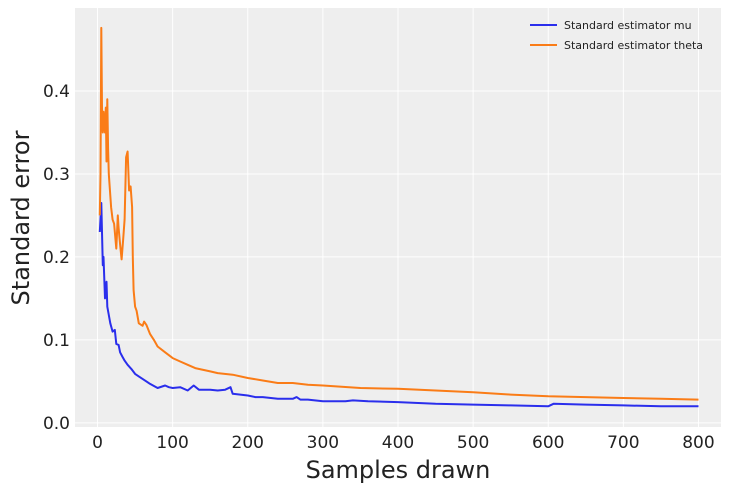 This screenshot has width=731, height=491. What do you see at coordinates (56, 175) in the screenshot?
I see `y-tick-label: 0.3` at bounding box center [56, 175].